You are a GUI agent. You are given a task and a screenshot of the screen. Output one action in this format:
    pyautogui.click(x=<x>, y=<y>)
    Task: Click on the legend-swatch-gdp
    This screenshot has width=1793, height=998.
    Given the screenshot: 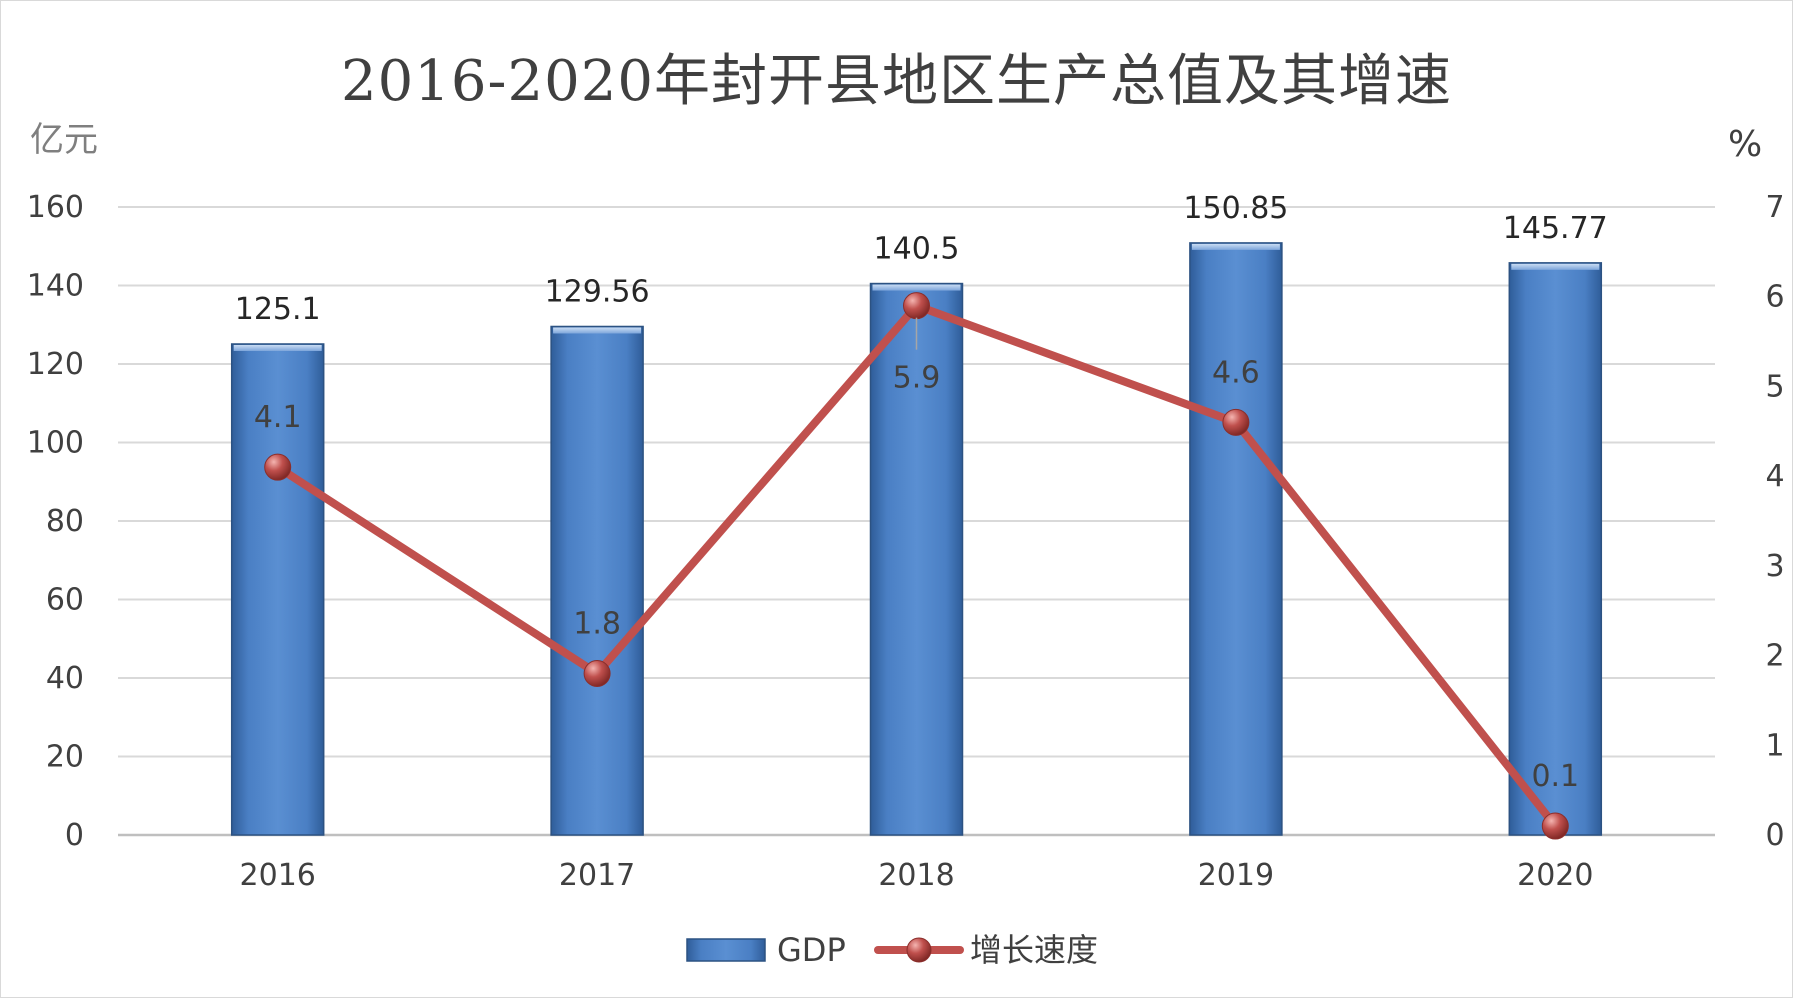 What is the action you would take?
    pyautogui.click(x=726, y=950)
    